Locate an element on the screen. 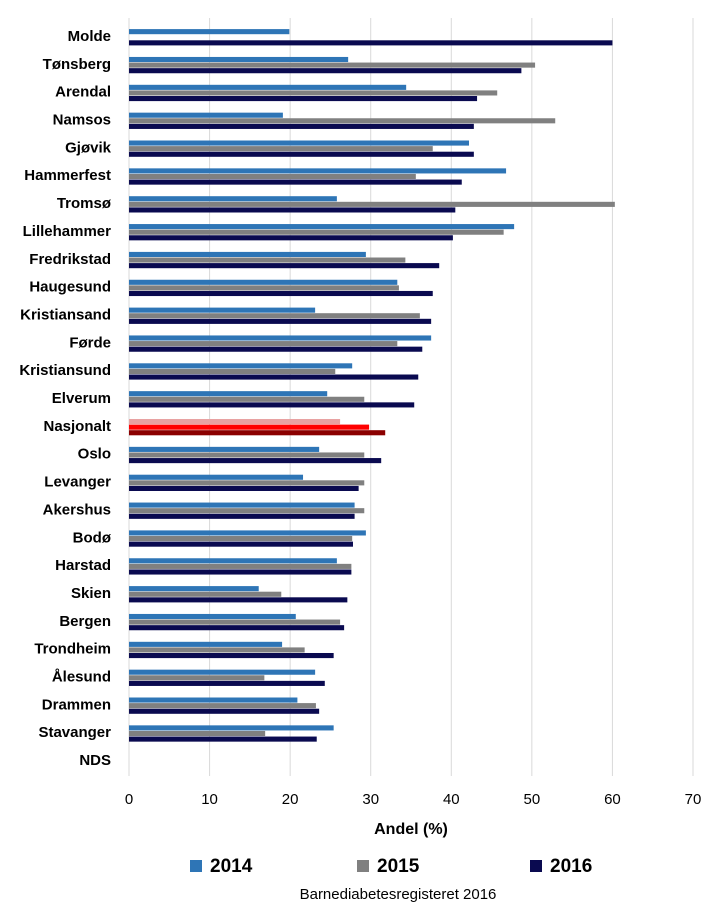  legend-label: 2016 is located at coordinates (571, 866).